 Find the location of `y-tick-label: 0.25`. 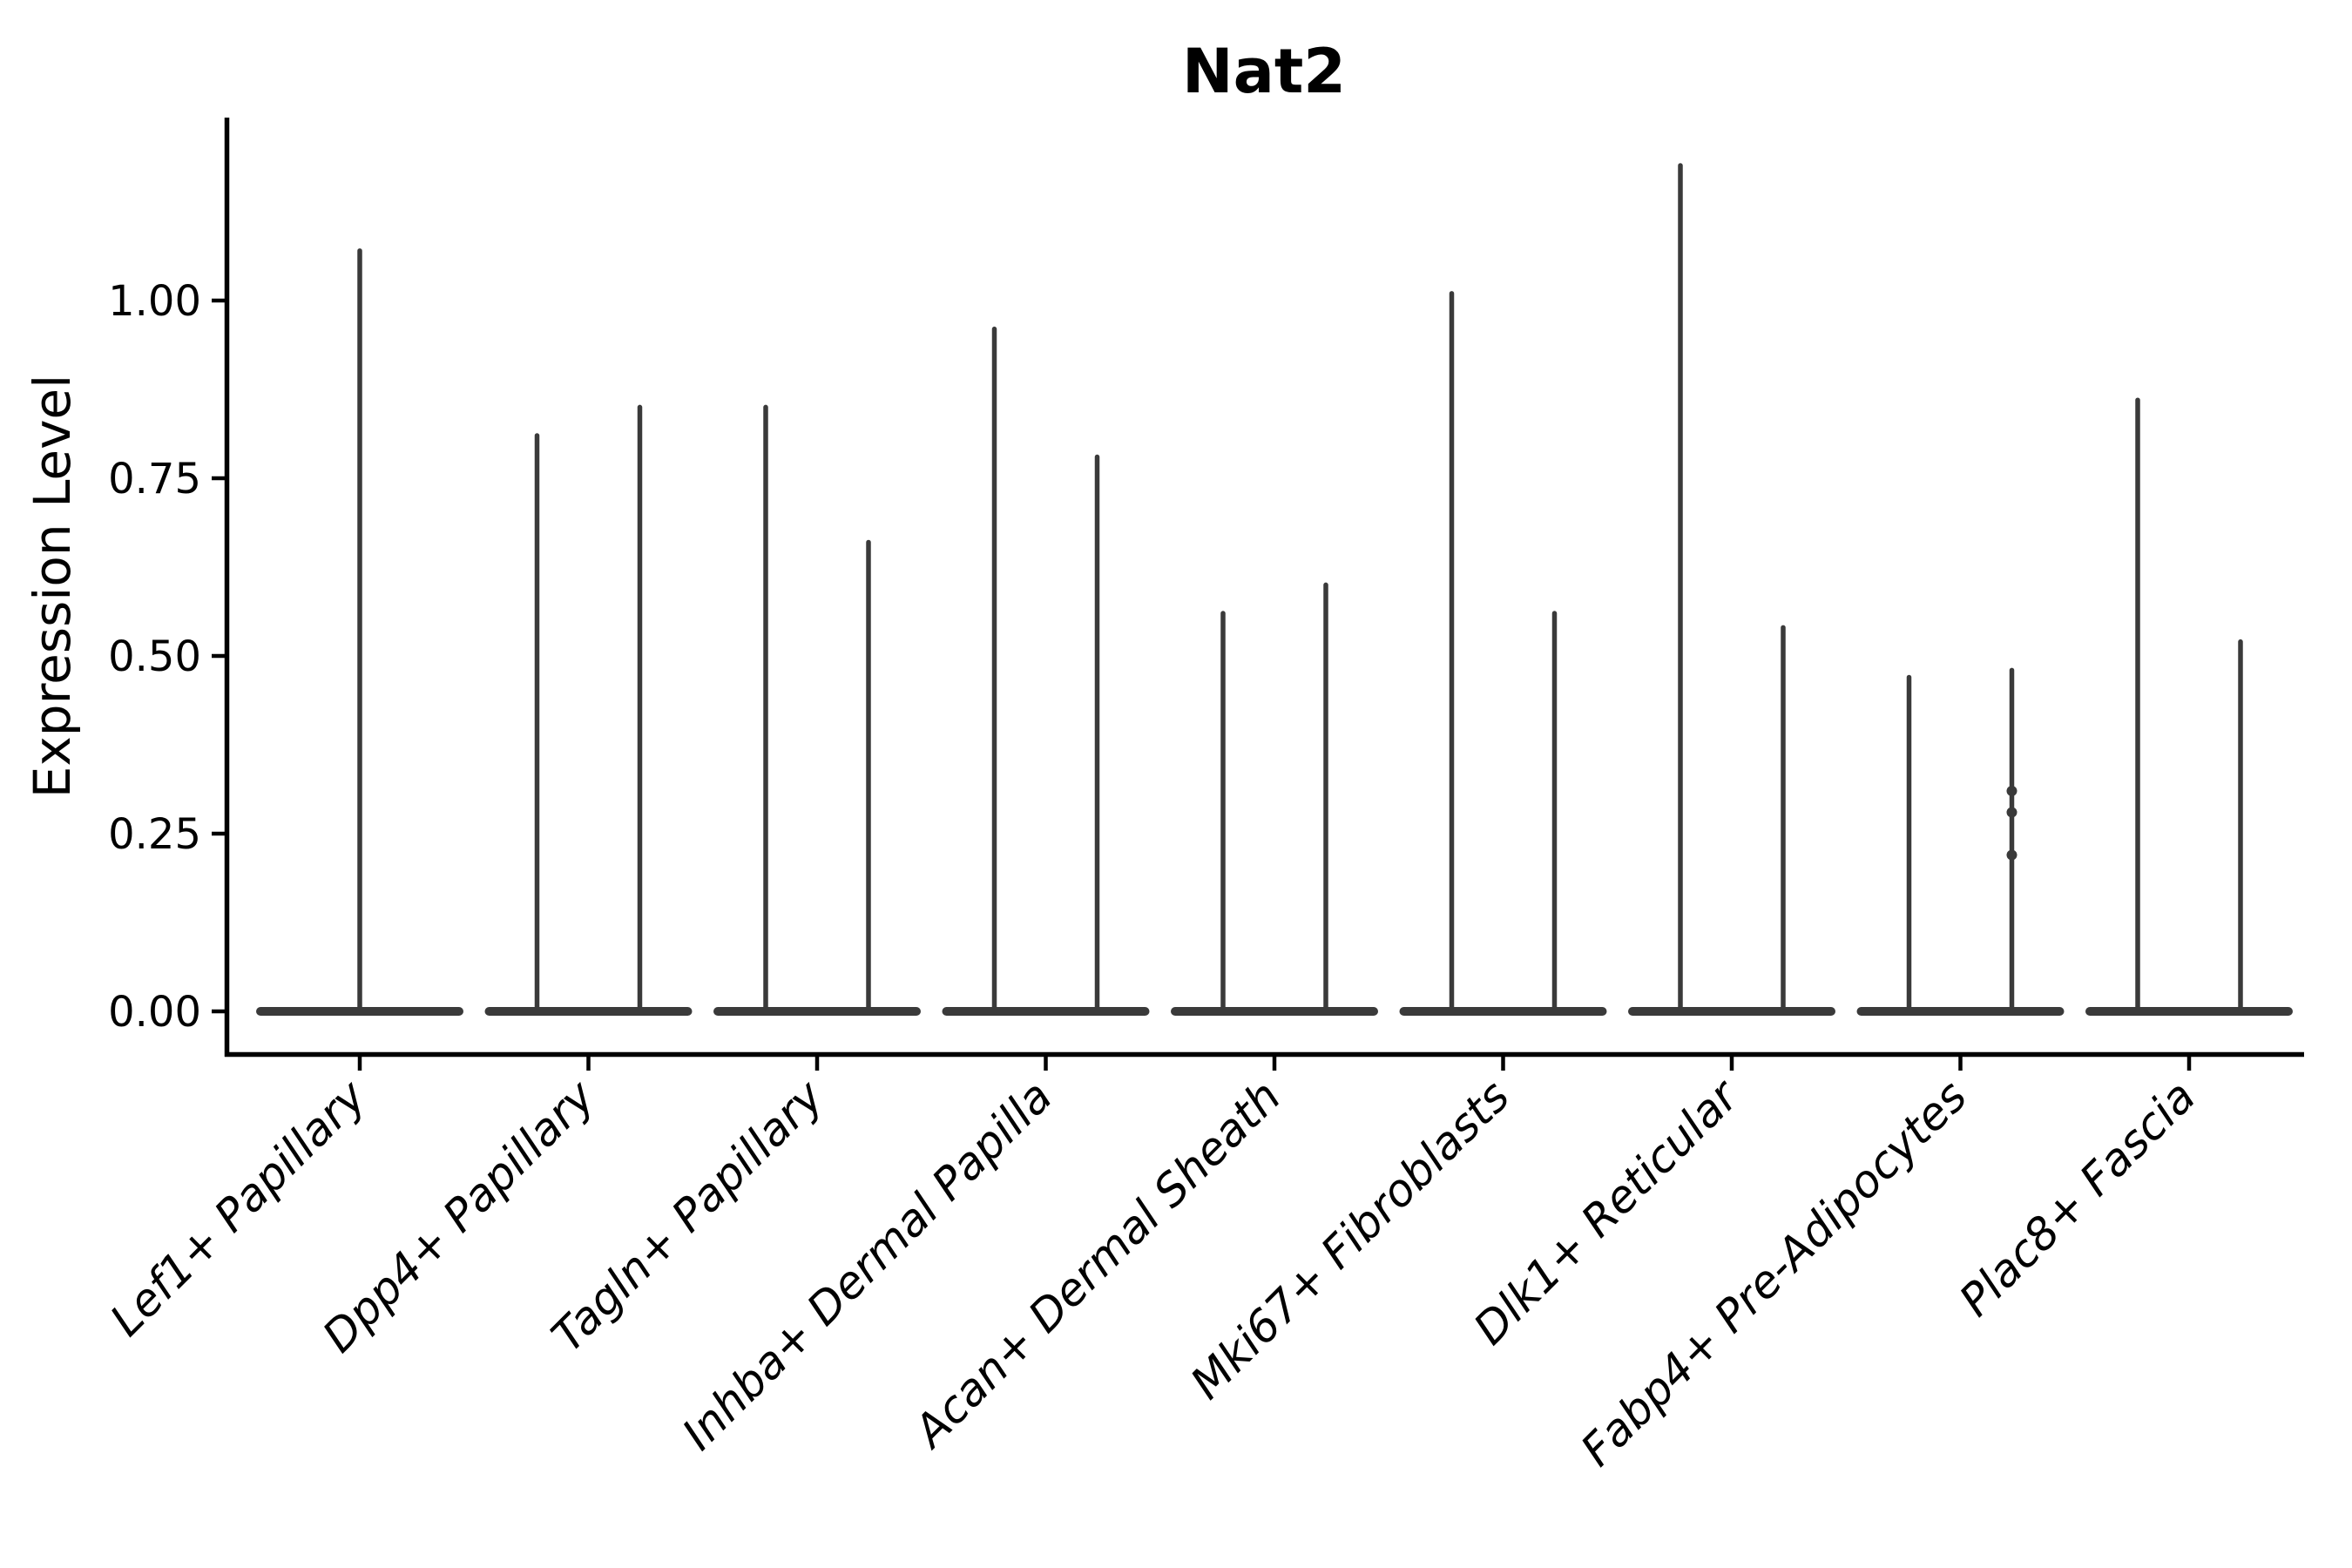

y-tick-label: 0.25 is located at coordinates (154, 834).